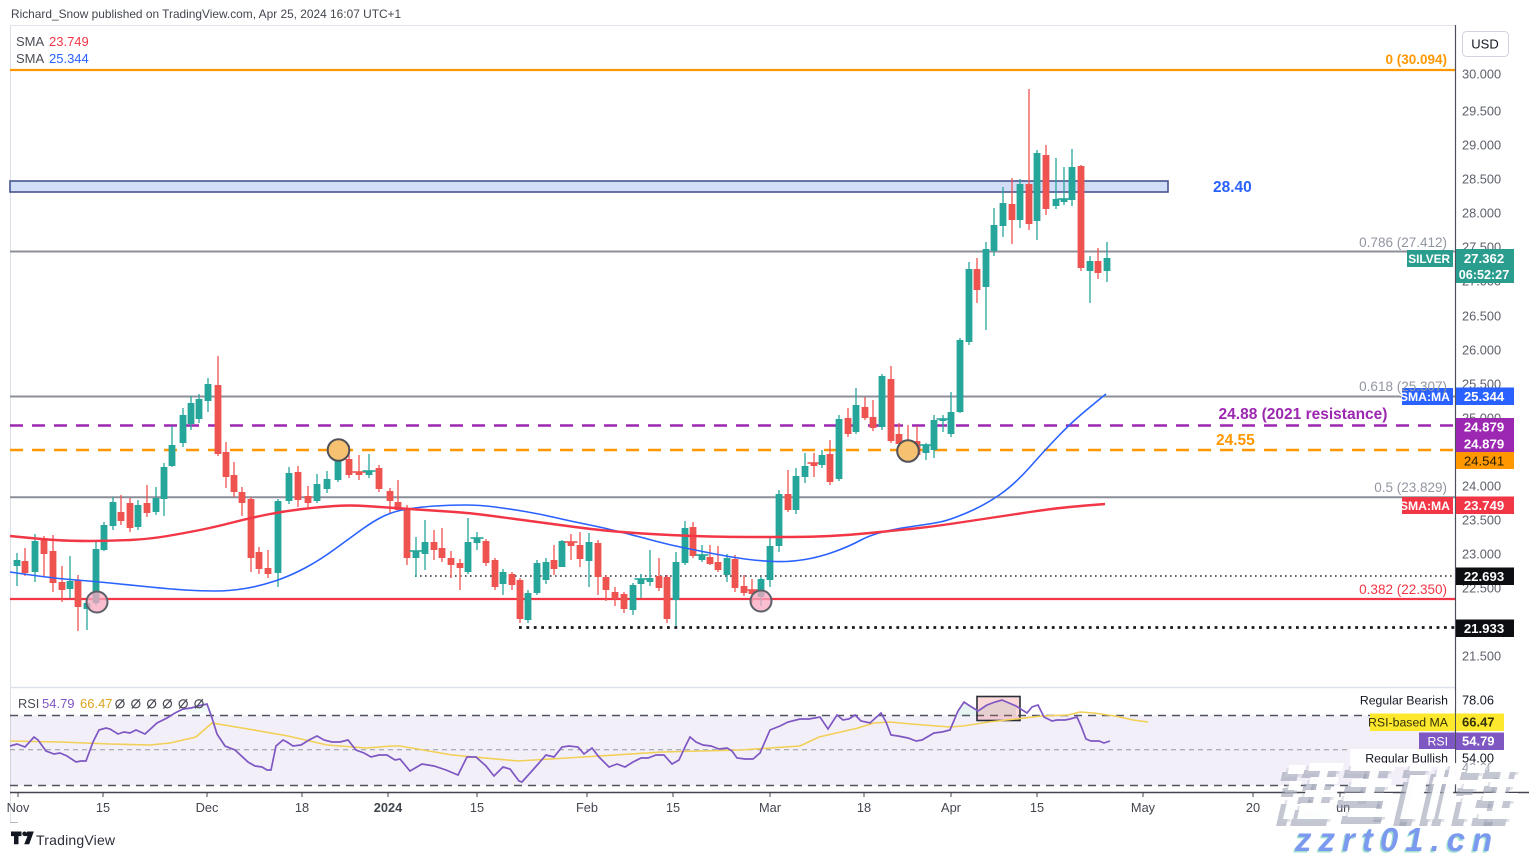  Describe the element at coordinates (587, 807) in the screenshot. I see `svg-text: Feb` at that location.